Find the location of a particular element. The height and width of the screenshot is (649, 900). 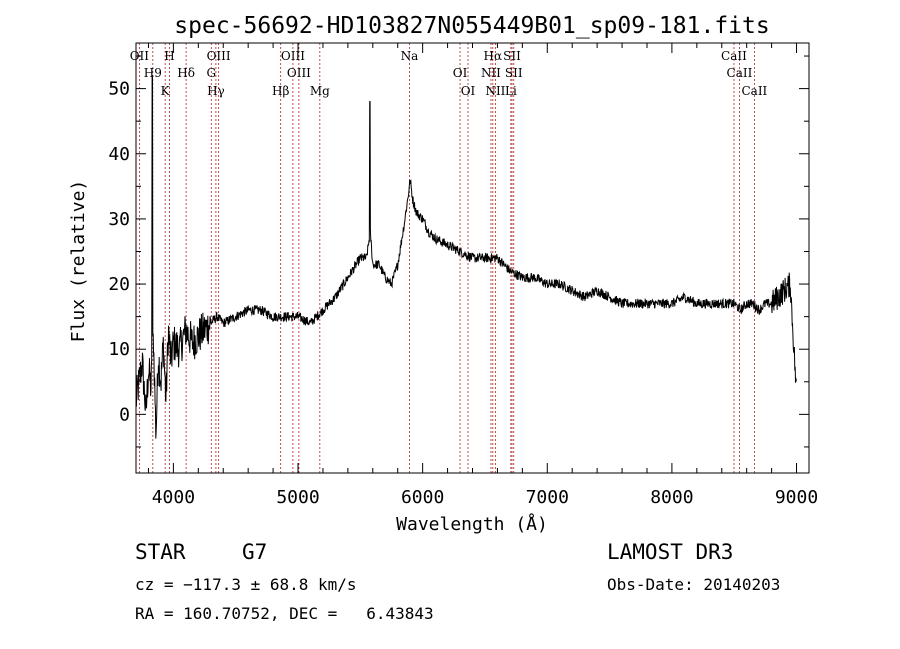

emission-line-label: Hγ is located at coordinates (216, 91).